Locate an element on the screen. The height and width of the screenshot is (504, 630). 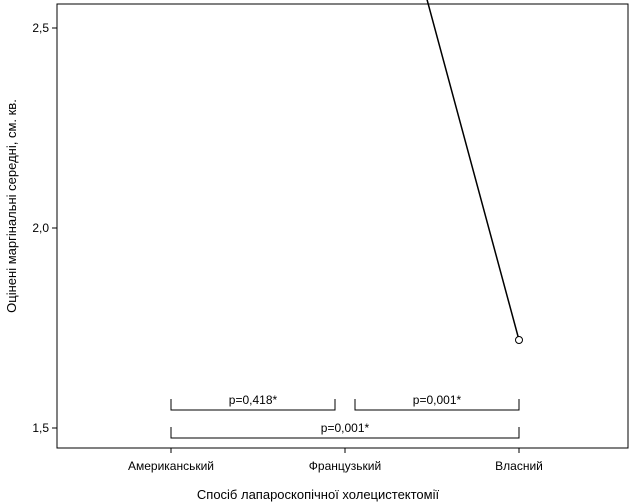
data-point is located at coordinates (519, 340).